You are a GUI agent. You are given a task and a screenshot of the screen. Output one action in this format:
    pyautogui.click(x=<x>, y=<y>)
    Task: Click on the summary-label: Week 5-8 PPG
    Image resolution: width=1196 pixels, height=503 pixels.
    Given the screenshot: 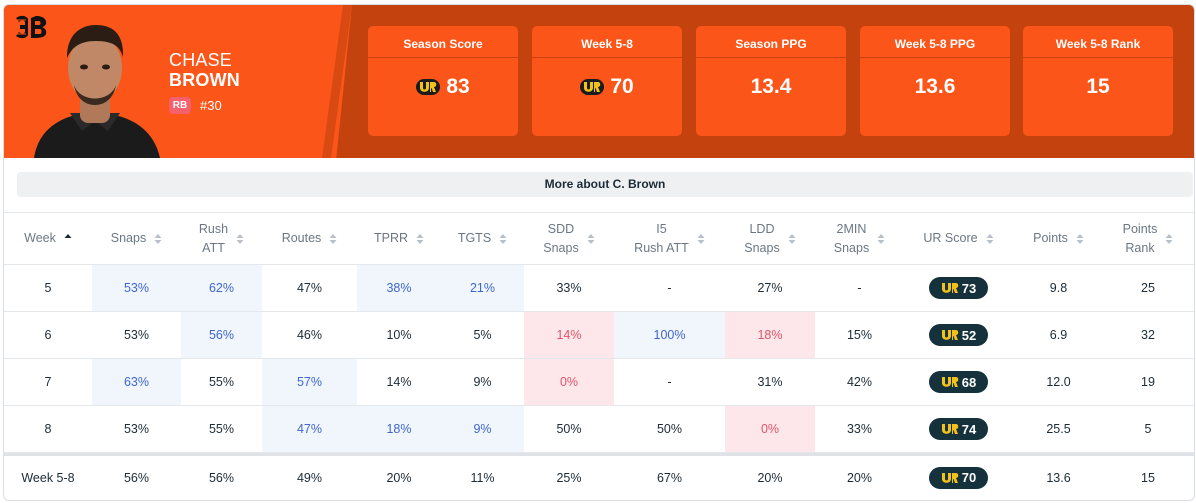 What is the action you would take?
    pyautogui.click(x=935, y=44)
    